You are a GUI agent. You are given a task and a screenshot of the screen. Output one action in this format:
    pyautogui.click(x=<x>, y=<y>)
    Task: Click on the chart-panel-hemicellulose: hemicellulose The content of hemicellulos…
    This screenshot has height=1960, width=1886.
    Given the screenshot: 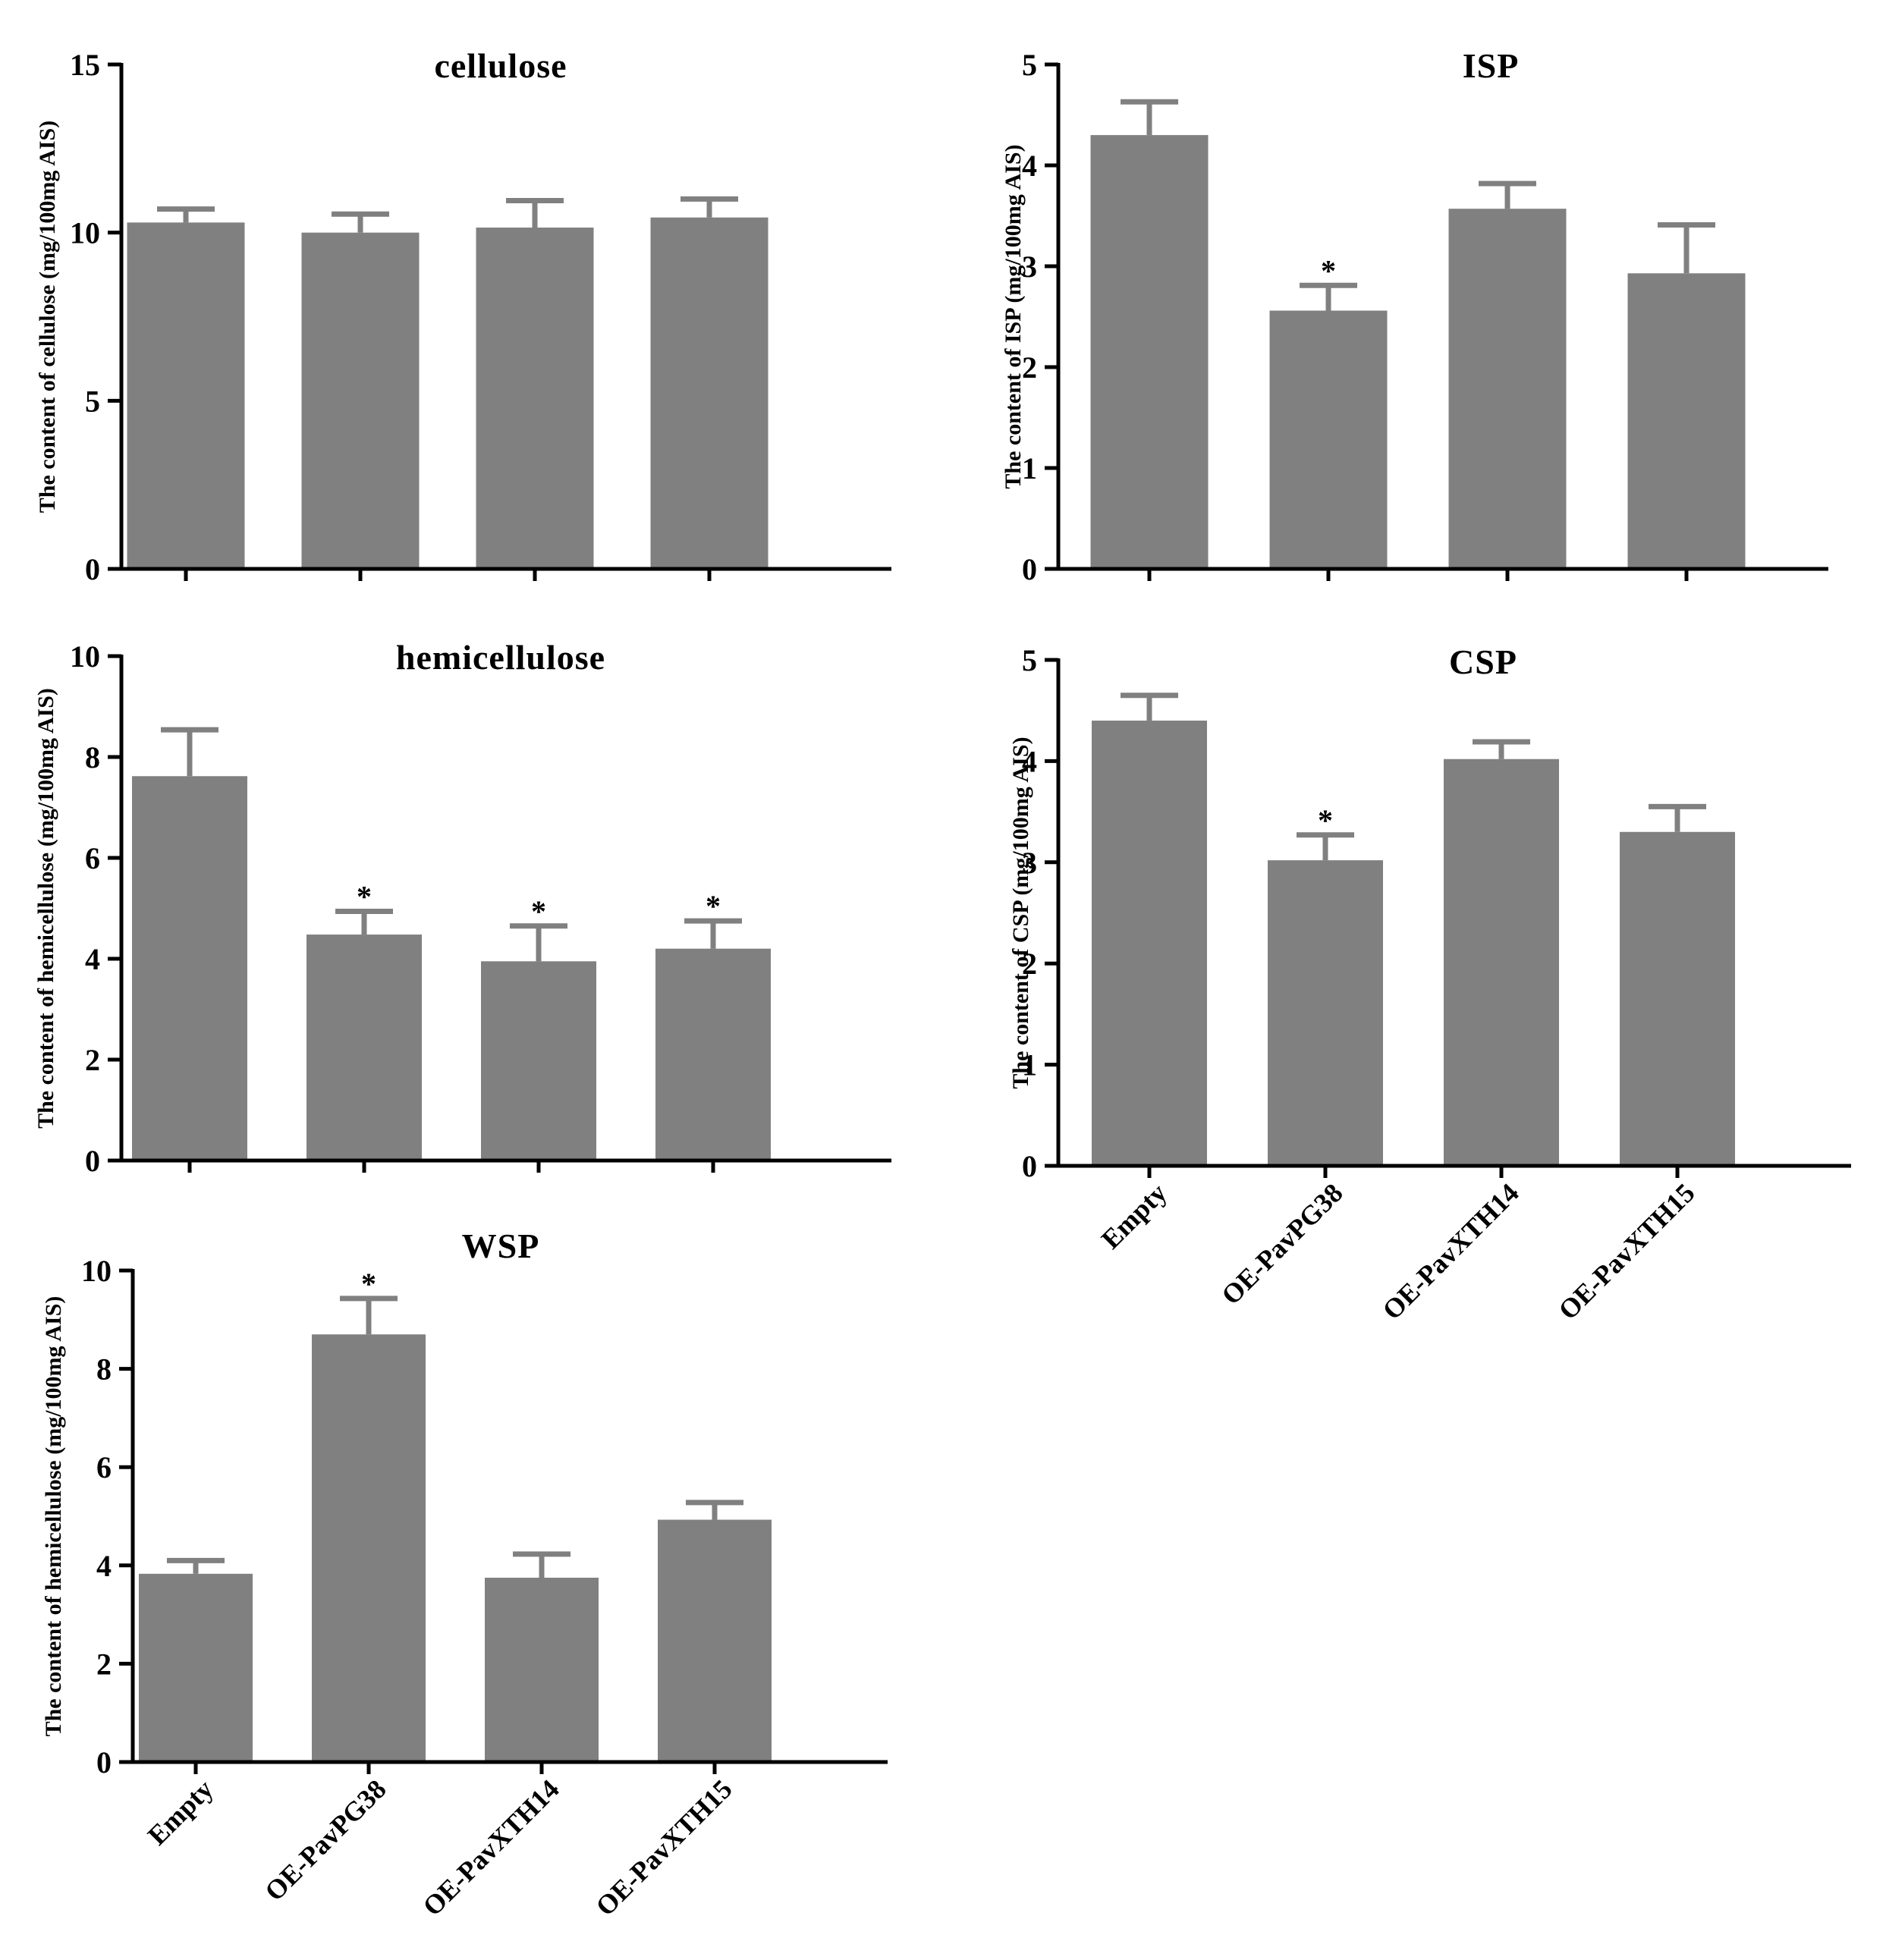 What is the action you would take?
    pyautogui.click(x=462, y=908)
    